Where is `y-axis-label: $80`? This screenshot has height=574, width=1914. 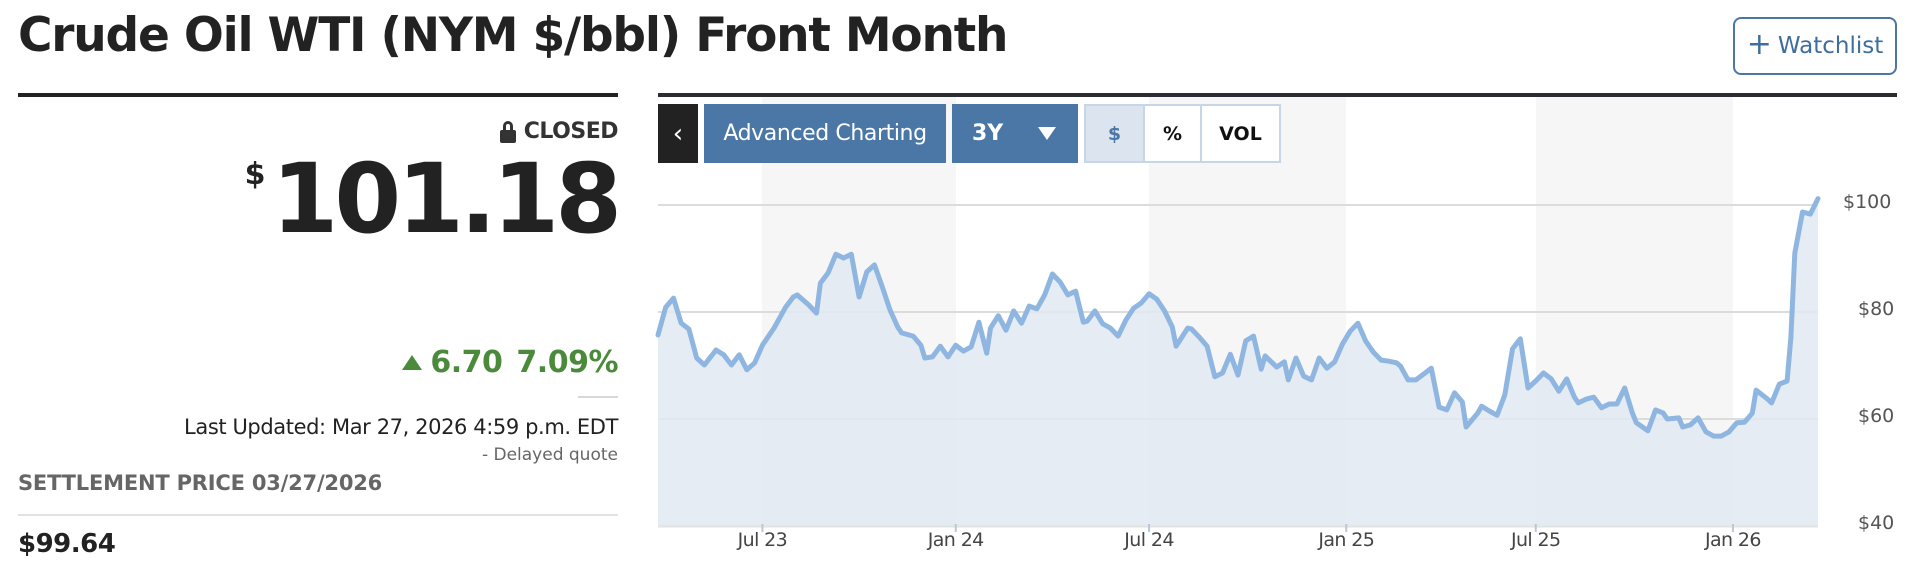 y-axis-label: $80 is located at coordinates (1876, 309).